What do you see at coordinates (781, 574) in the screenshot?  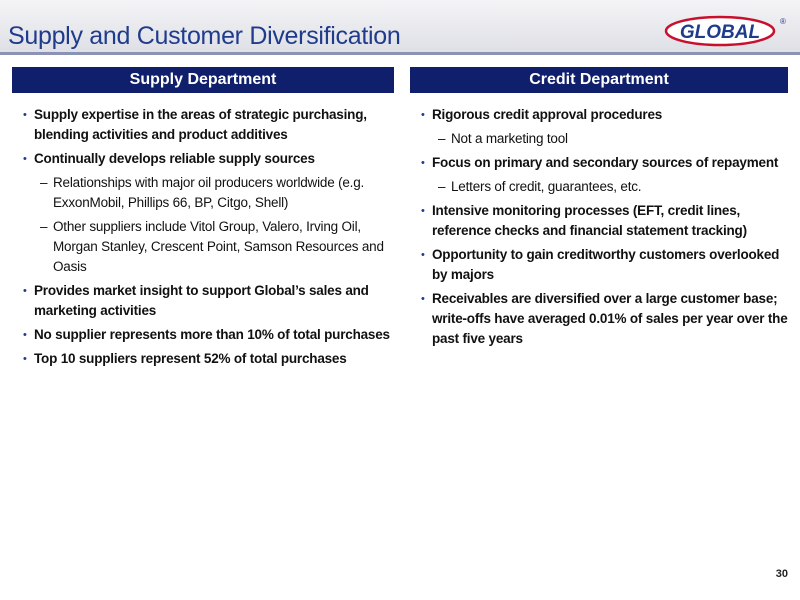 I see `page-number: 30` at bounding box center [781, 574].